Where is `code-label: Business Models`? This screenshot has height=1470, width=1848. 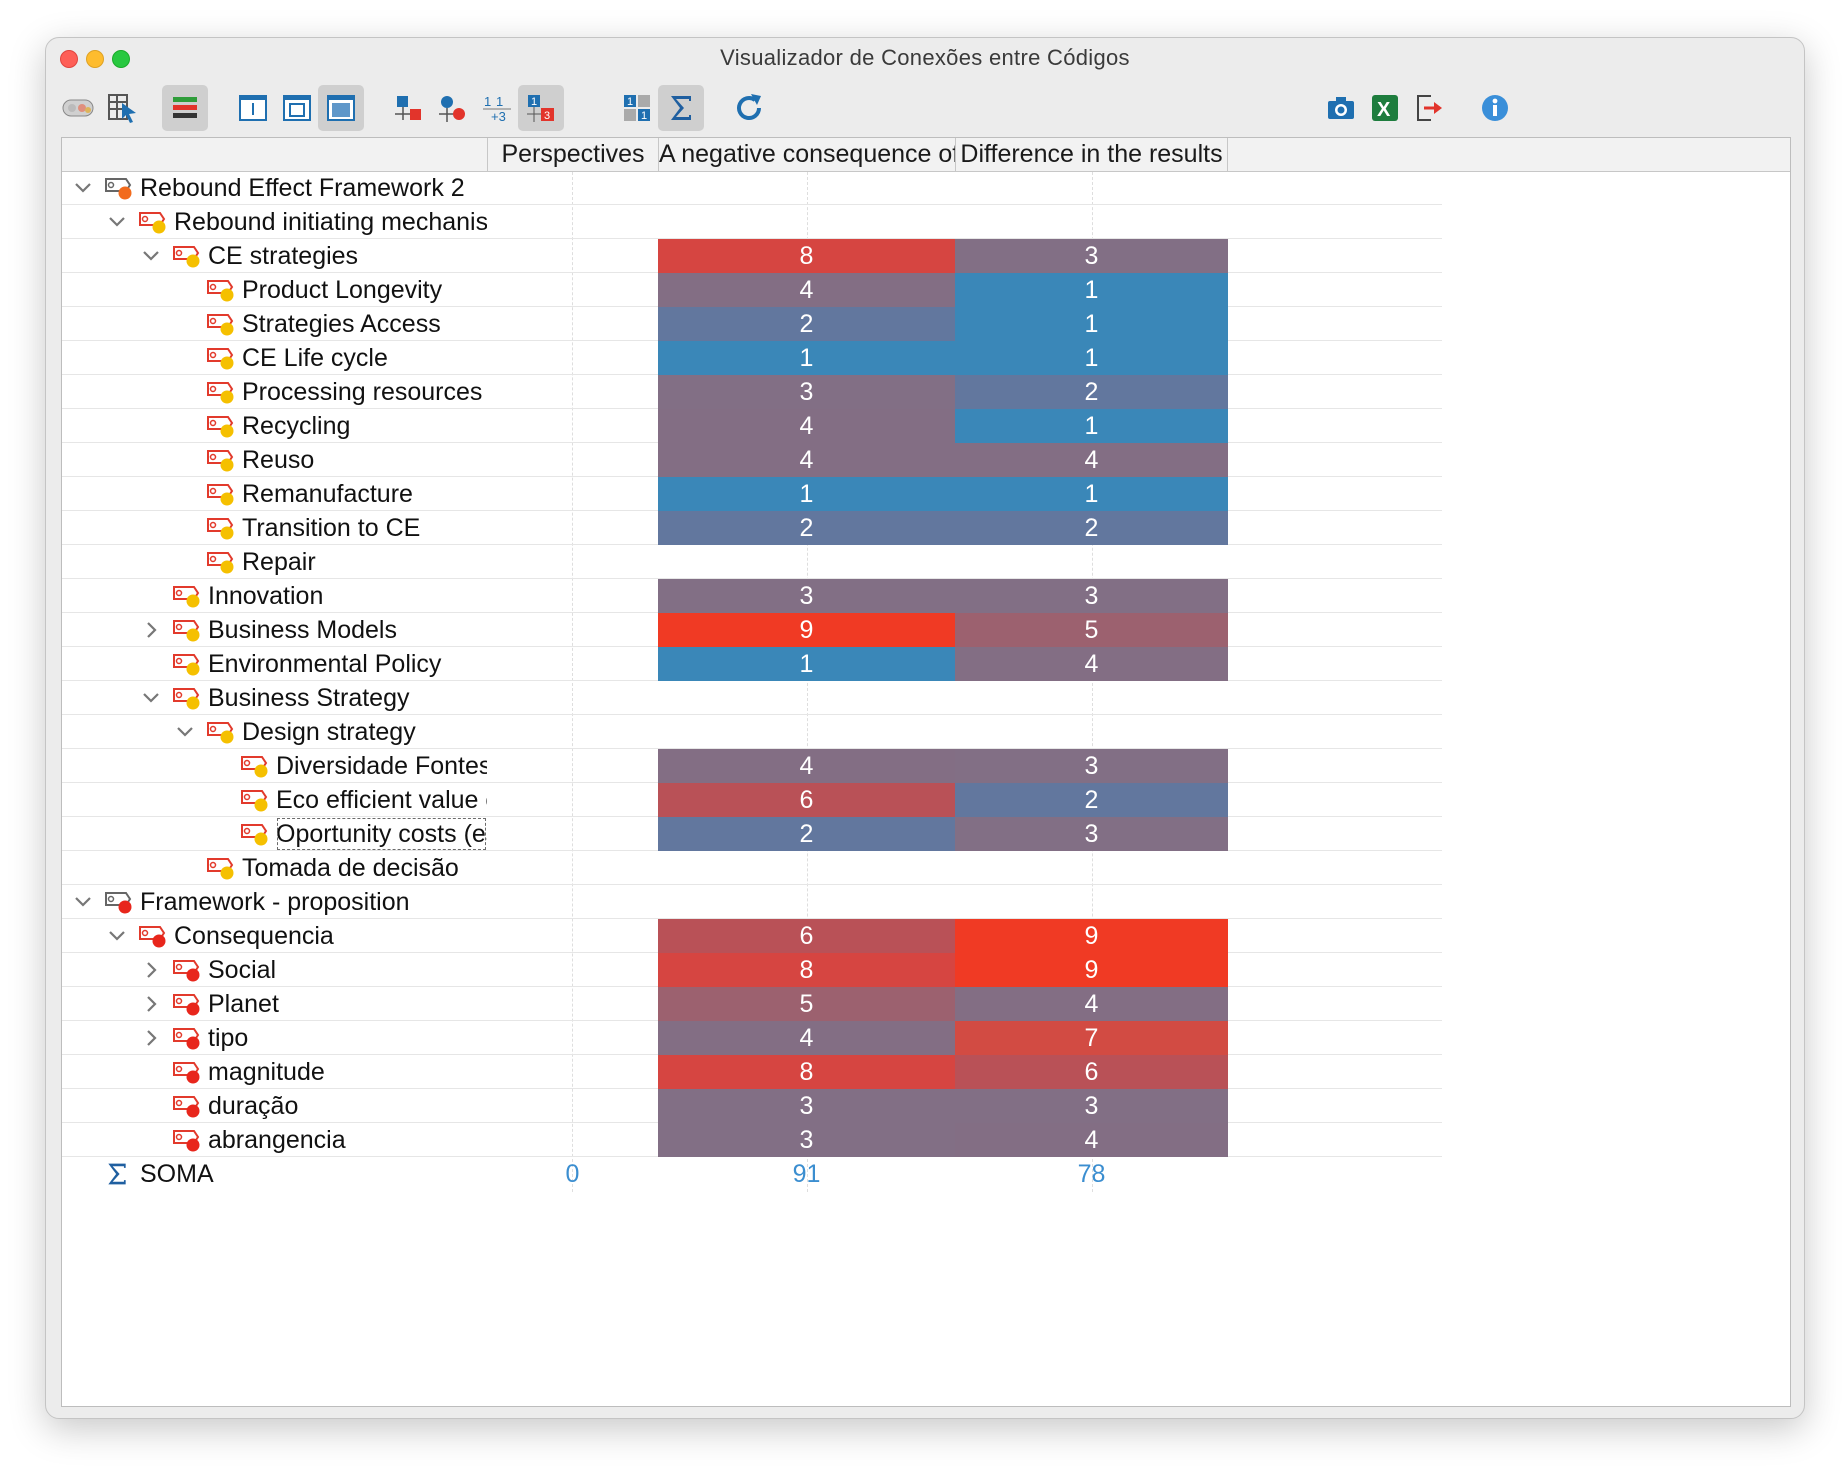
code-label: Business Models is located at coordinates (302, 630).